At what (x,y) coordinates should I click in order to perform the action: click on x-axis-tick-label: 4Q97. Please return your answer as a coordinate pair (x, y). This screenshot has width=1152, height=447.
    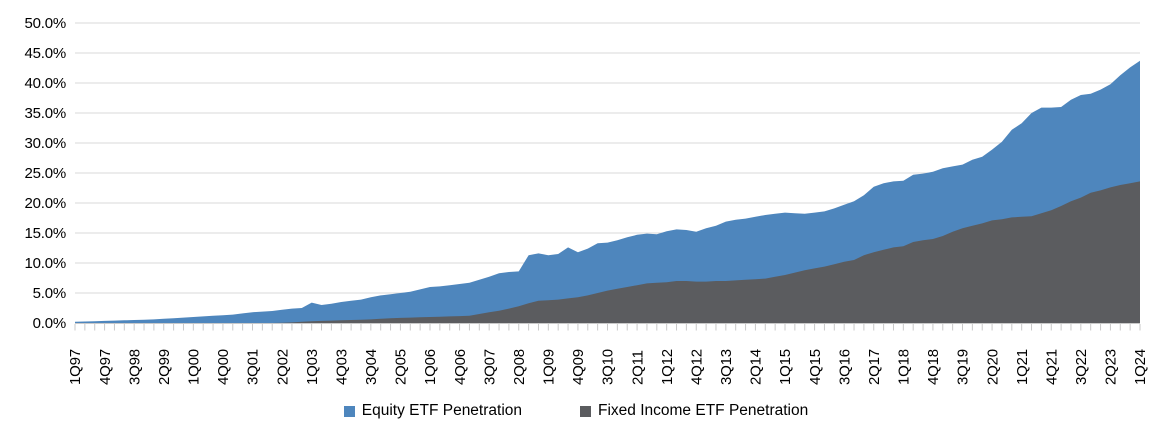
    Looking at the image, I should click on (105, 367).